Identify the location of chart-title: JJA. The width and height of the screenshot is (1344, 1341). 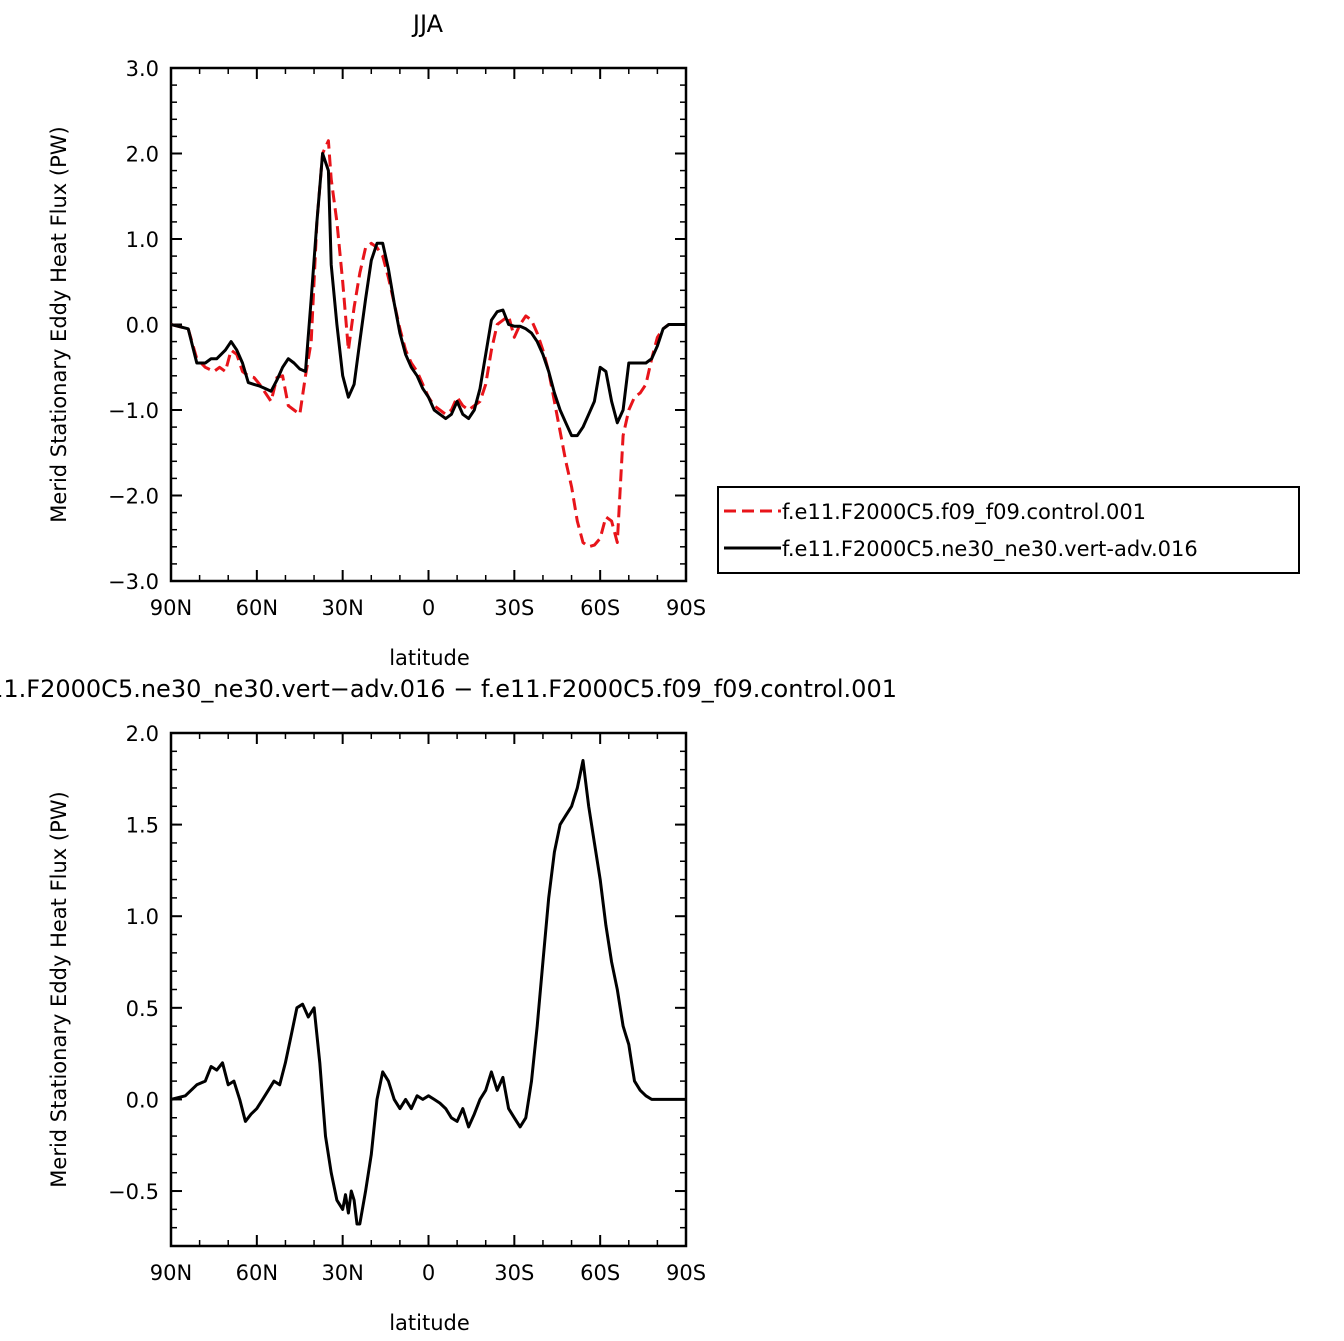
(427, 24).